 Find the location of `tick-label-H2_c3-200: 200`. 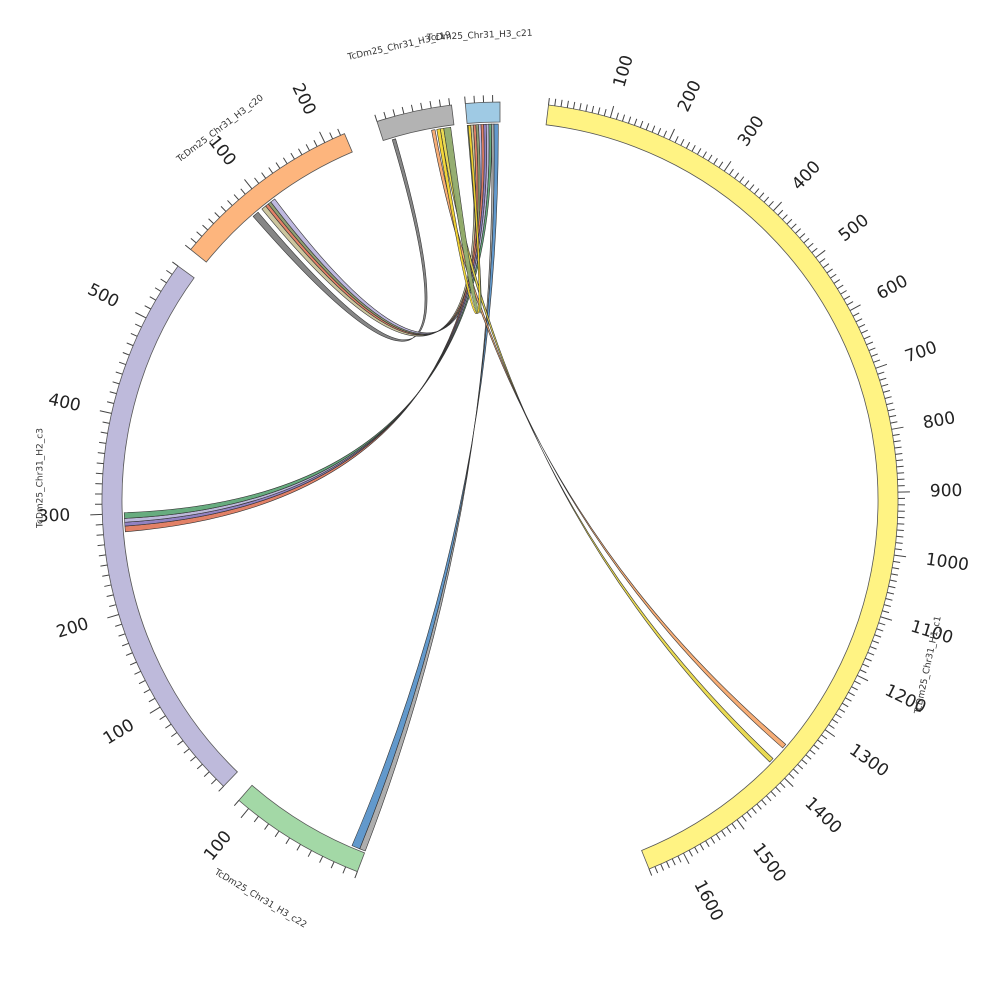

tick-label-H2_c3-200: 200 is located at coordinates (72, 628).